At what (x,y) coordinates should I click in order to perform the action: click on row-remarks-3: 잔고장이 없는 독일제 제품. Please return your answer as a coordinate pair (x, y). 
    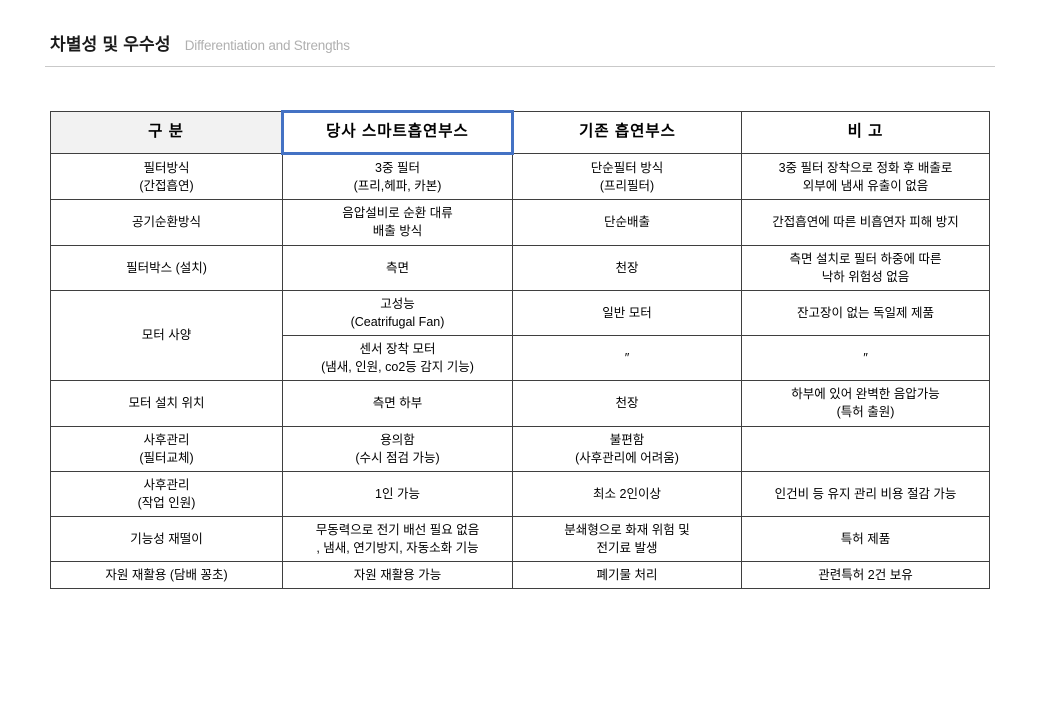
    Looking at the image, I should click on (865, 313).